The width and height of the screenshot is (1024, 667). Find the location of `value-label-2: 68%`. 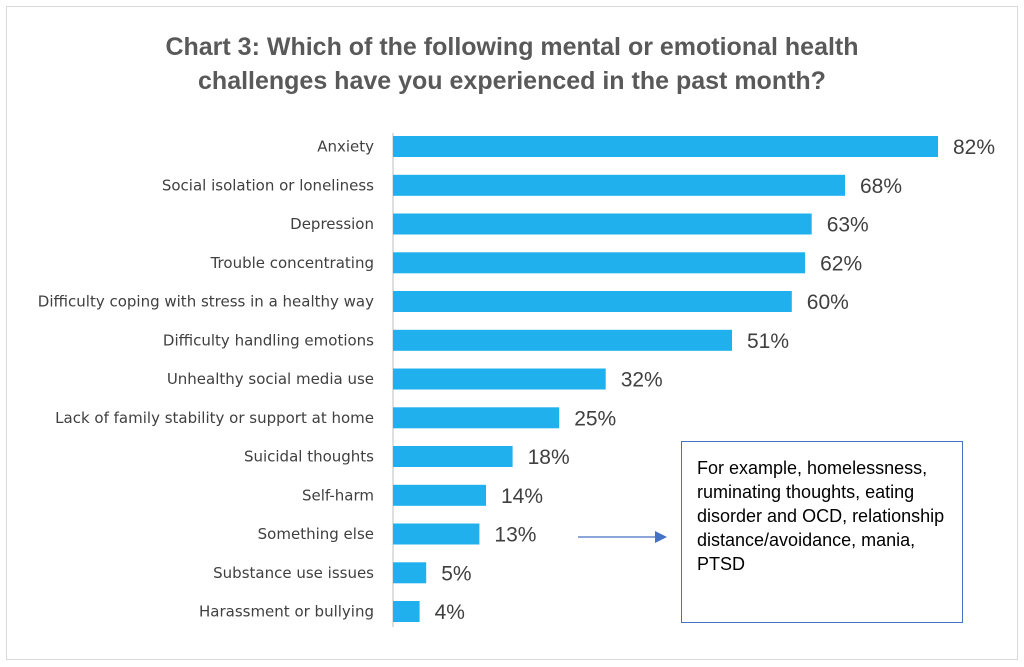

value-label-2: 68% is located at coordinates (881, 186).